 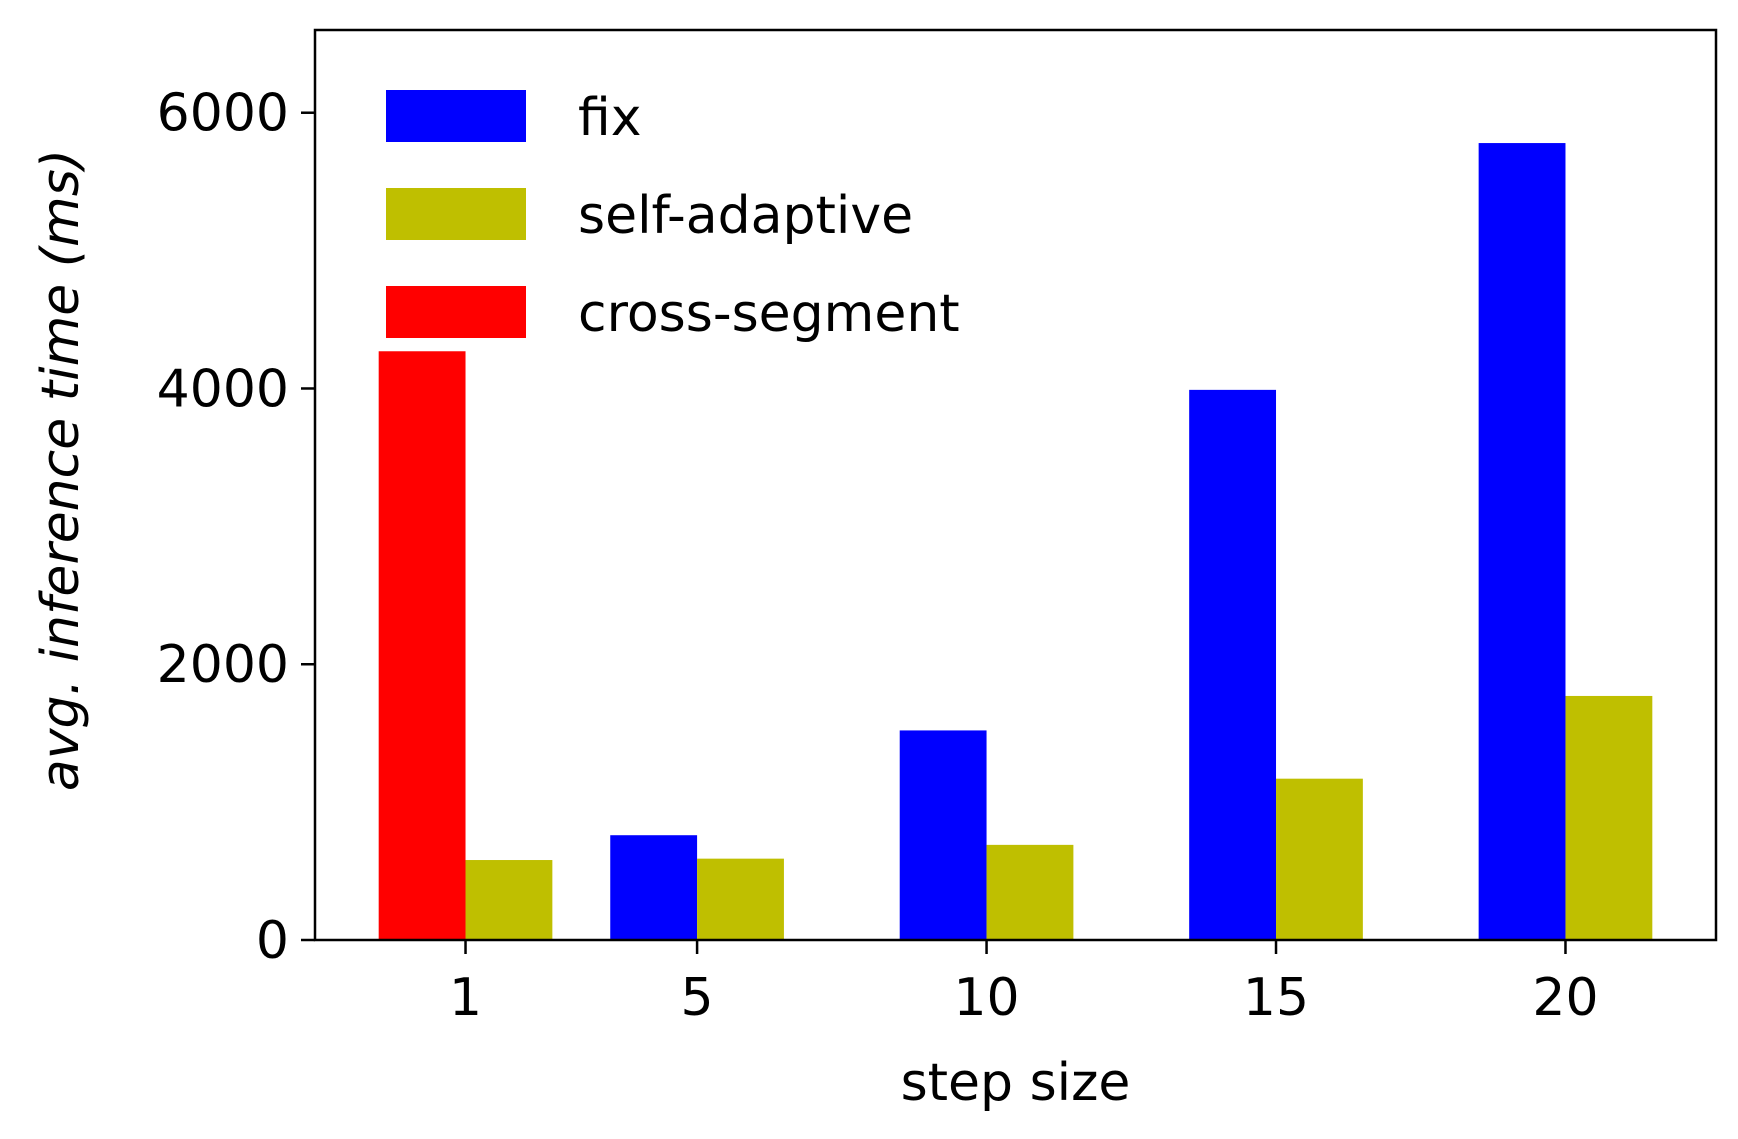 What do you see at coordinates (697, 998) in the screenshot?
I see `x-tick-label: 5` at bounding box center [697, 998].